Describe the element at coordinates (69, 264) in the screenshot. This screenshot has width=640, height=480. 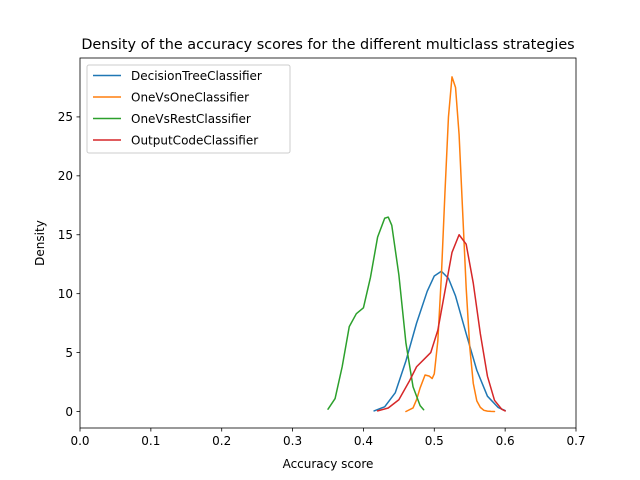
I see `y-axis-ticks: 0 5 10 15 20 25` at that location.